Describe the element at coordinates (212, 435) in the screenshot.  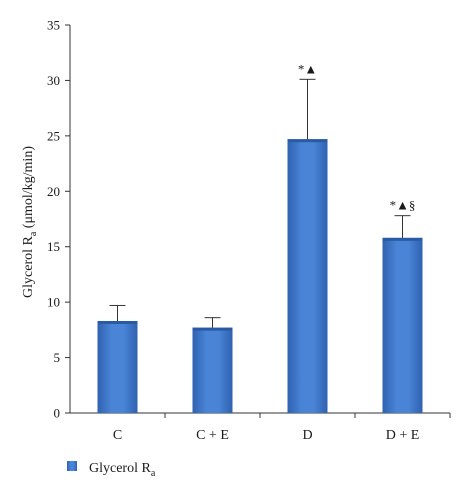
I see `x-category-label: C + E` at that location.